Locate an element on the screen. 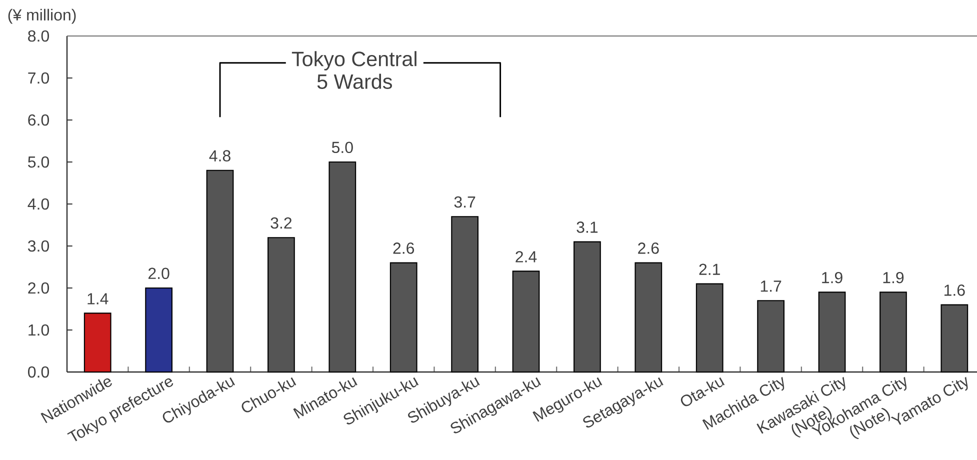  y-tick-label: 0.0 is located at coordinates (39, 372).